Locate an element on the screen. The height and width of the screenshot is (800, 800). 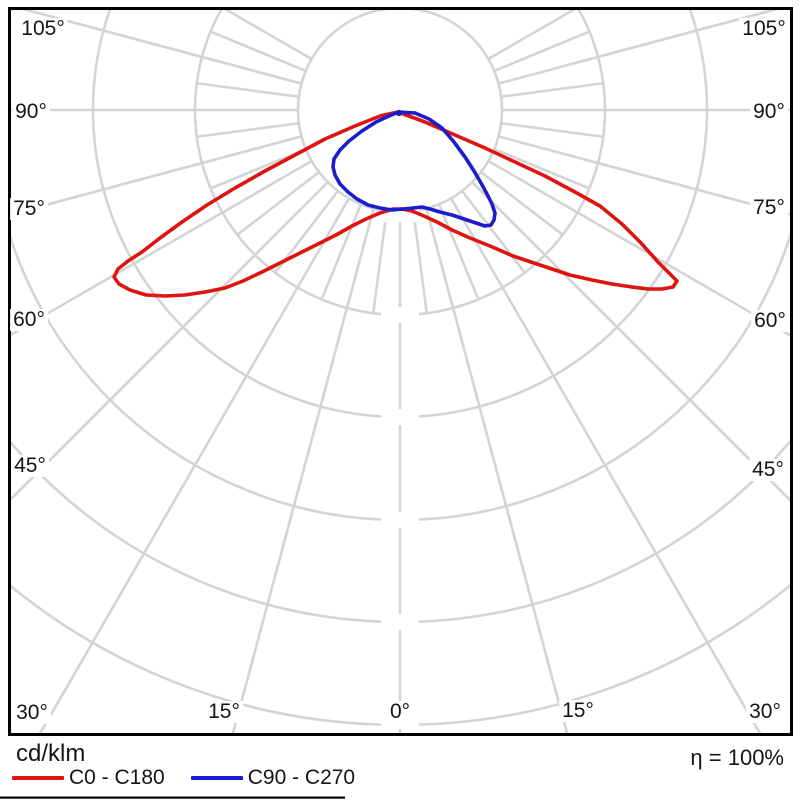
radial-tick-gaps is located at coordinates (400, 467).